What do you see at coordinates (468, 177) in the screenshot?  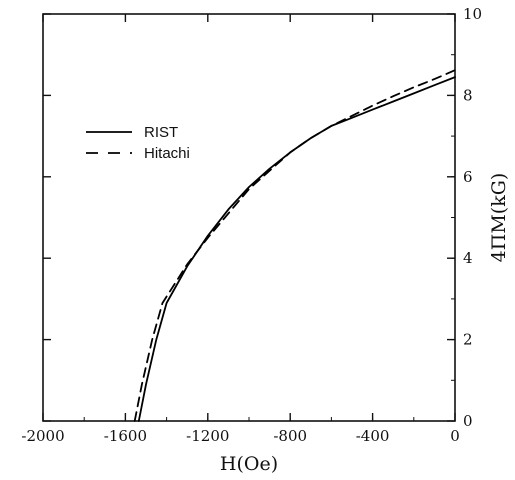 I see `y-tick-label: 6` at bounding box center [468, 177].